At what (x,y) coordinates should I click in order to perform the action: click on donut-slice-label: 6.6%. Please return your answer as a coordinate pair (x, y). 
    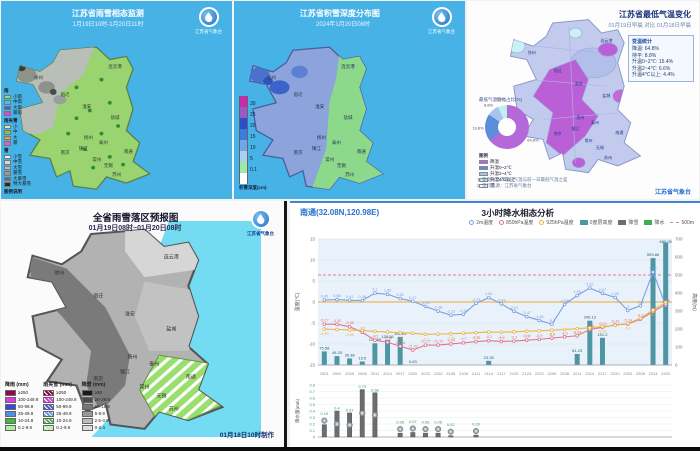
    Looking at the image, I should click on (501, 99).